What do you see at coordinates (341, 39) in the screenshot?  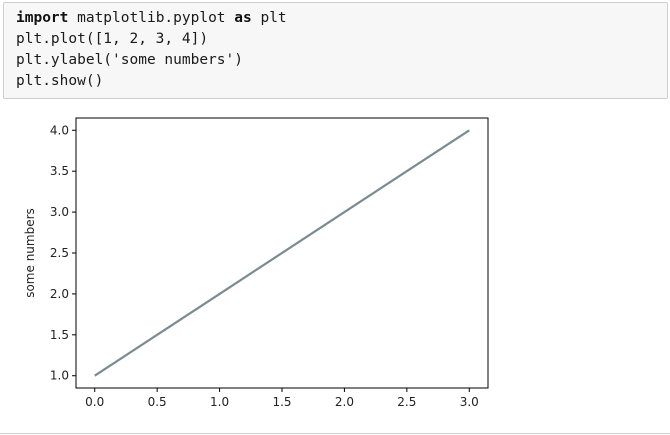 I see `code-line-2: plt.plot([1, 2, 3, 4])` at bounding box center [341, 39].